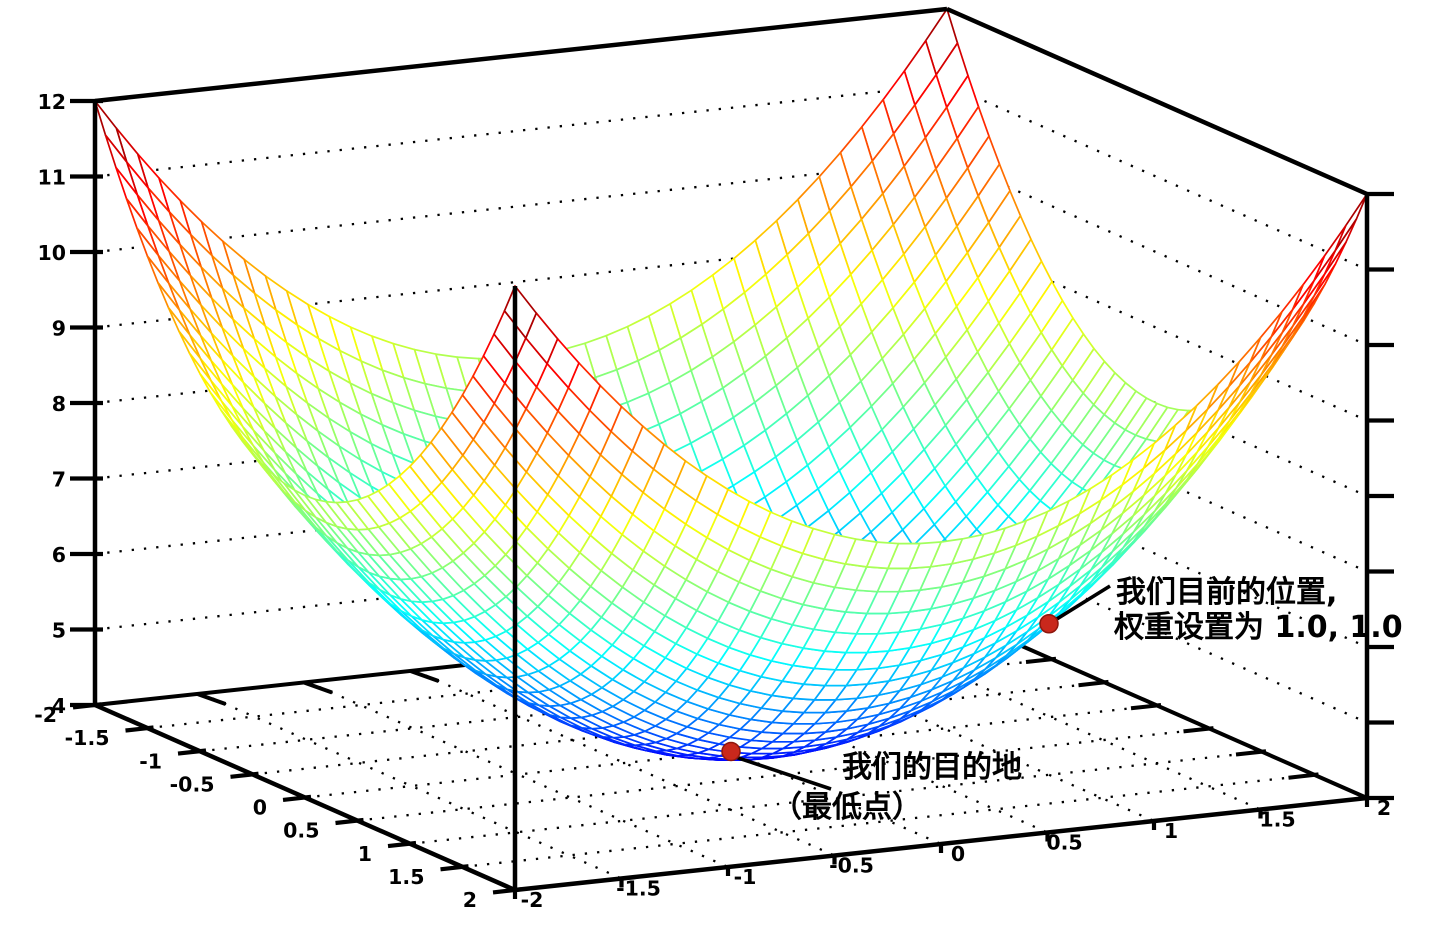 The width and height of the screenshot is (1432, 946). I want to click on svg-text: 4, so click(59, 706).